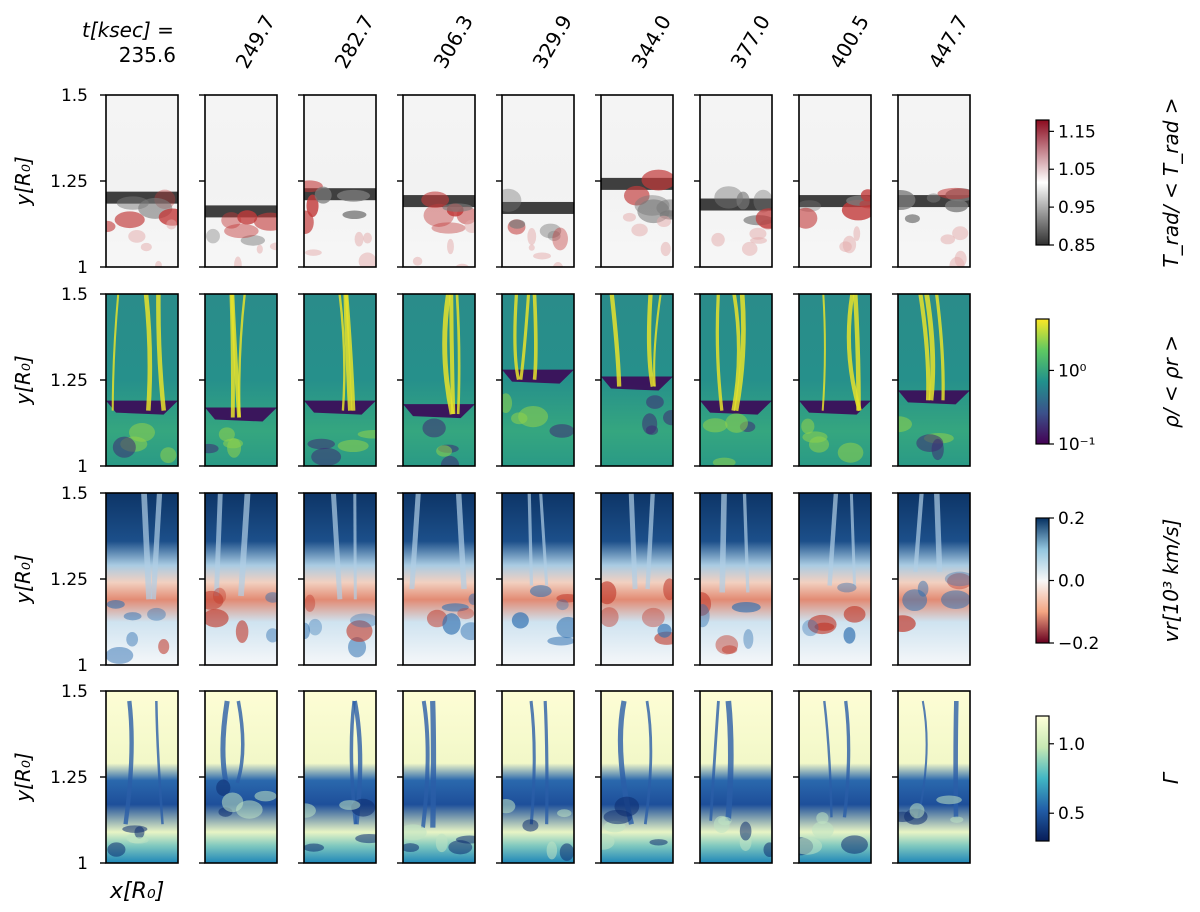  I want to click on time-value-1: 235.6, so click(147, 55).